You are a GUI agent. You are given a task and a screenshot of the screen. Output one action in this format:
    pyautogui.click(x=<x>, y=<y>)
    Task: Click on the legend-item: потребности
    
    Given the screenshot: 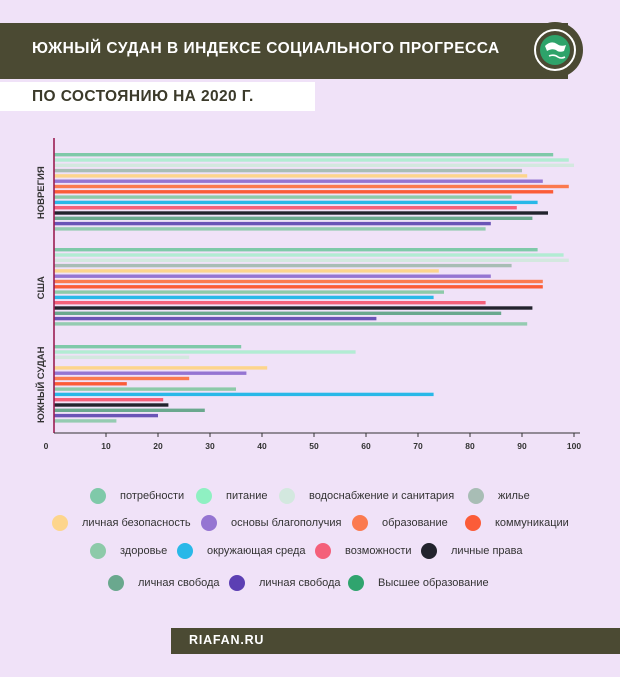 What is the action you would take?
    pyautogui.click(x=137, y=496)
    